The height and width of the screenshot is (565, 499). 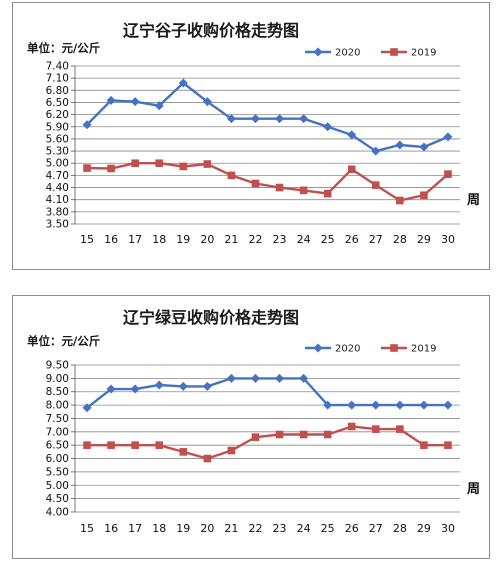 What do you see at coordinates (63, 48) in the screenshot?
I see `unit-label: 单位：元/公斤` at bounding box center [63, 48].